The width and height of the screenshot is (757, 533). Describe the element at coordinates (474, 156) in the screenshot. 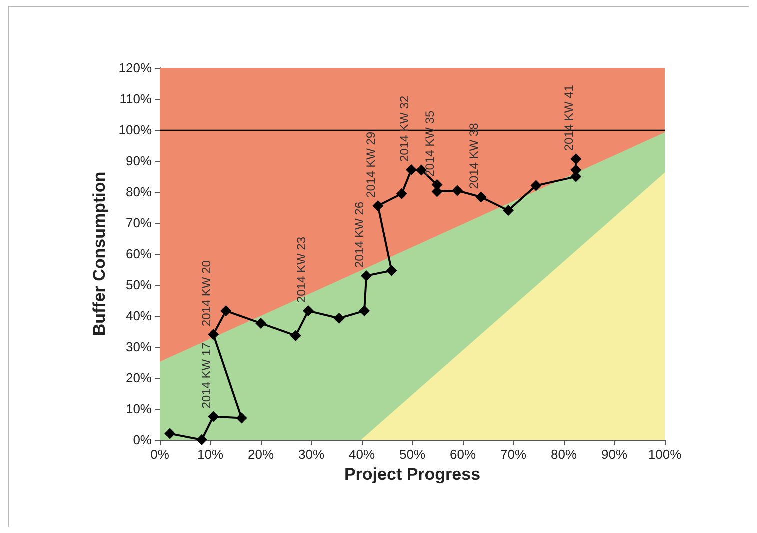

I see `annotation: 2014 KW 38` at that location.